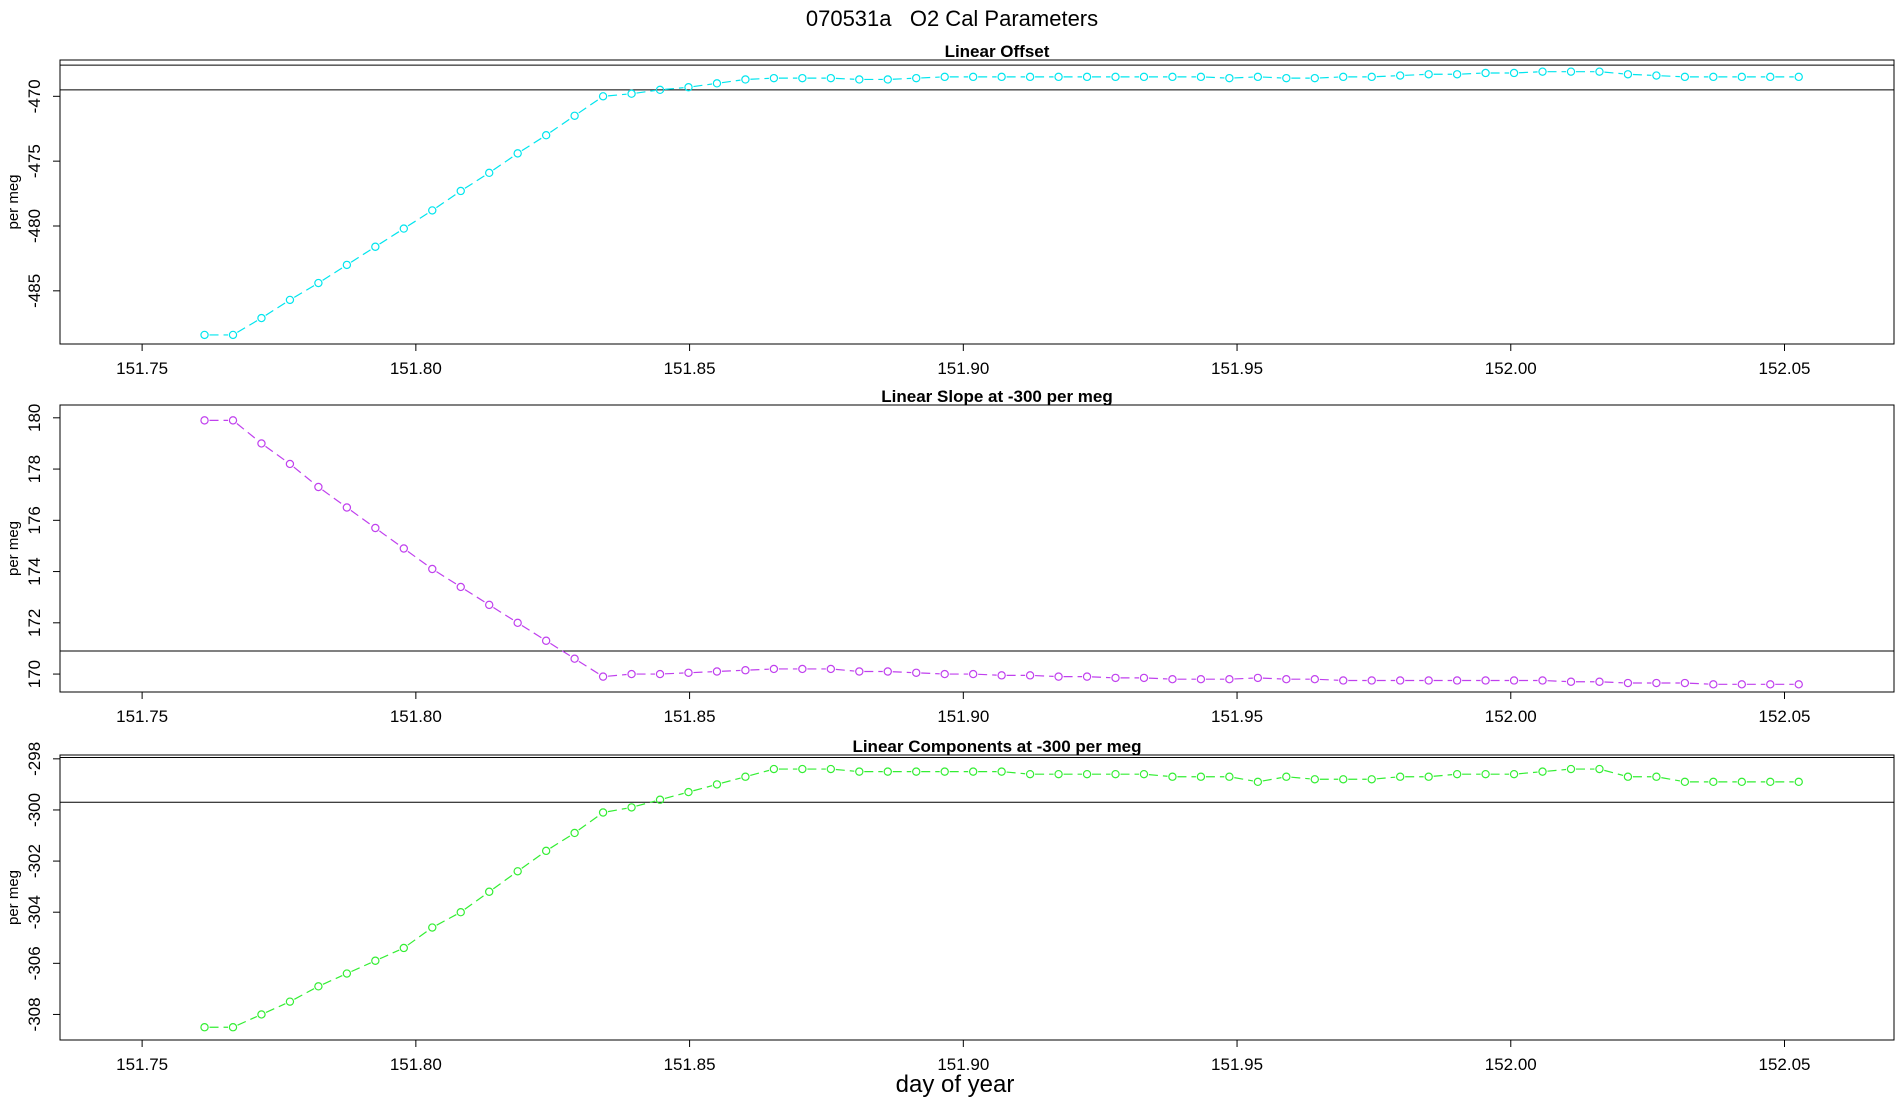 The image size is (1900, 1100). I want to click on y-tick-label: 172, so click(34, 623).